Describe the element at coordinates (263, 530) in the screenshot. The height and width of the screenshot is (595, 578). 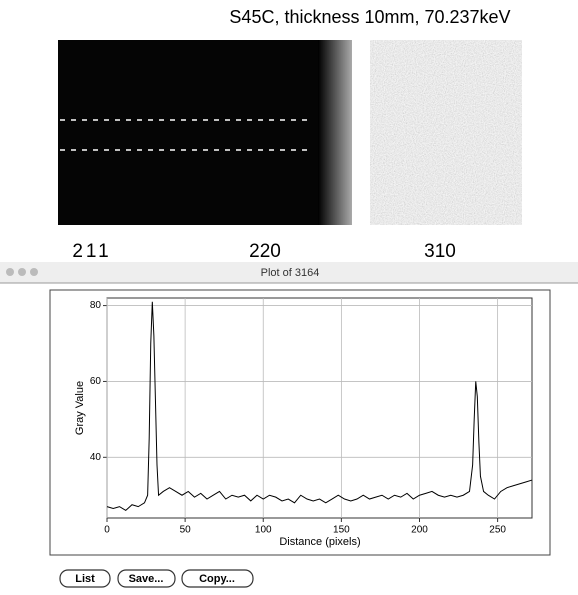
I see `x-tick-label: 100` at that location.